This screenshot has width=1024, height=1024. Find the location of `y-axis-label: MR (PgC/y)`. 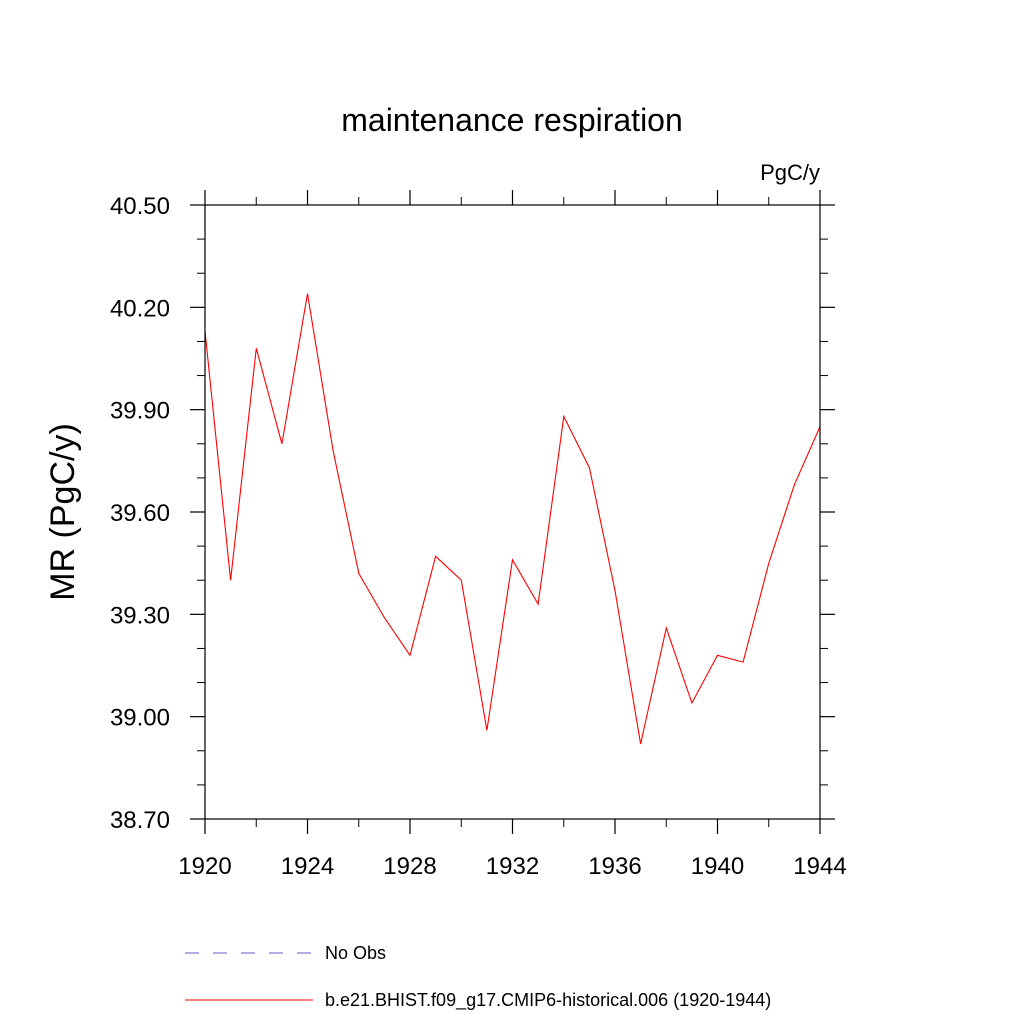

y-axis-label: MR (PgC/y) is located at coordinates (63, 512).